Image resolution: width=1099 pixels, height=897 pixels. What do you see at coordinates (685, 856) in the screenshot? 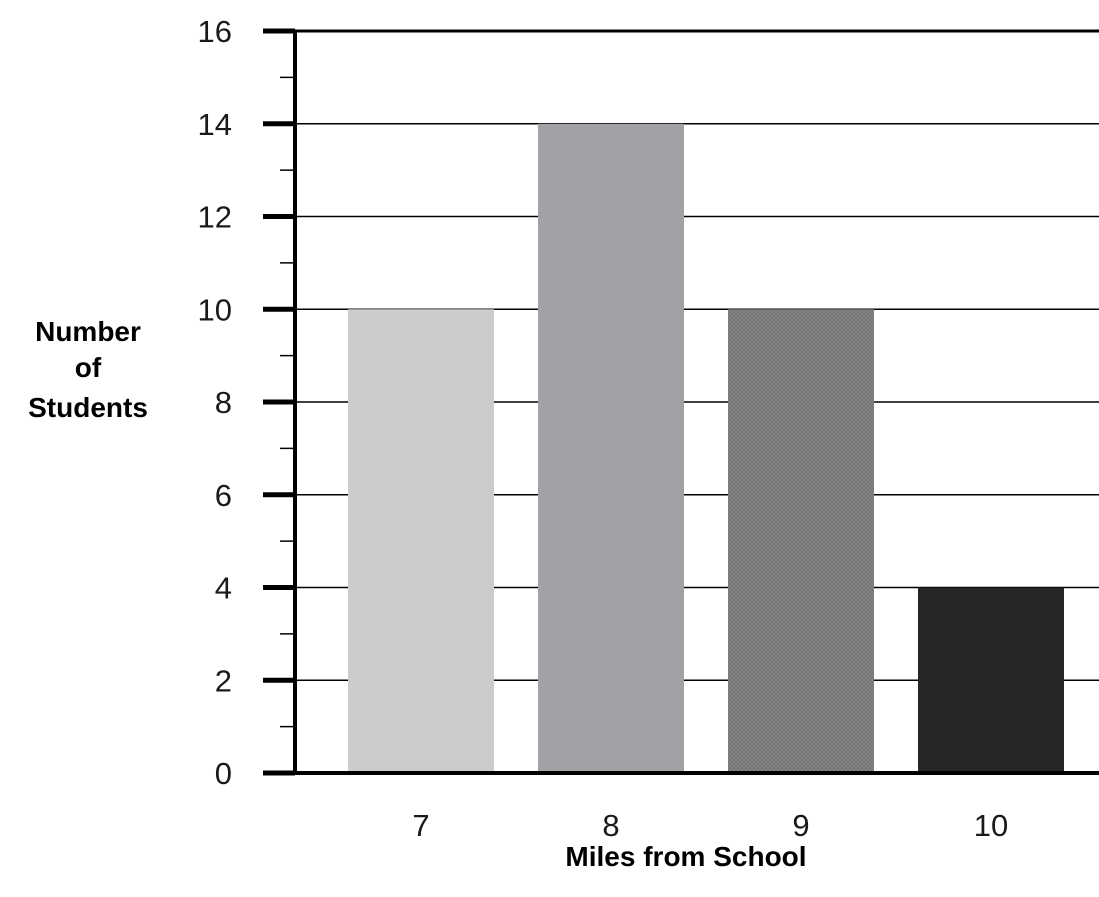
I see `x-axis-title: Miles from School` at bounding box center [685, 856].